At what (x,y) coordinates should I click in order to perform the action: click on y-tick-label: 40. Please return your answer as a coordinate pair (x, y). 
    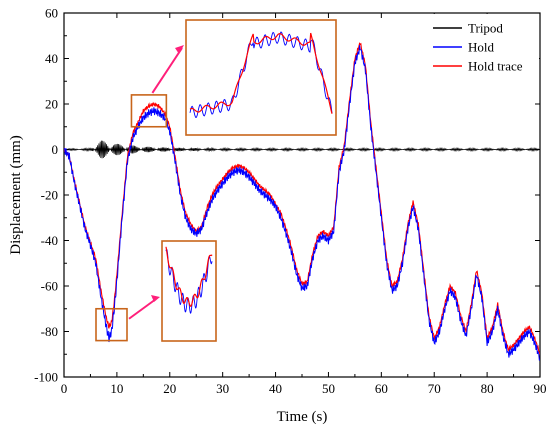
    Looking at the image, I should click on (51, 58).